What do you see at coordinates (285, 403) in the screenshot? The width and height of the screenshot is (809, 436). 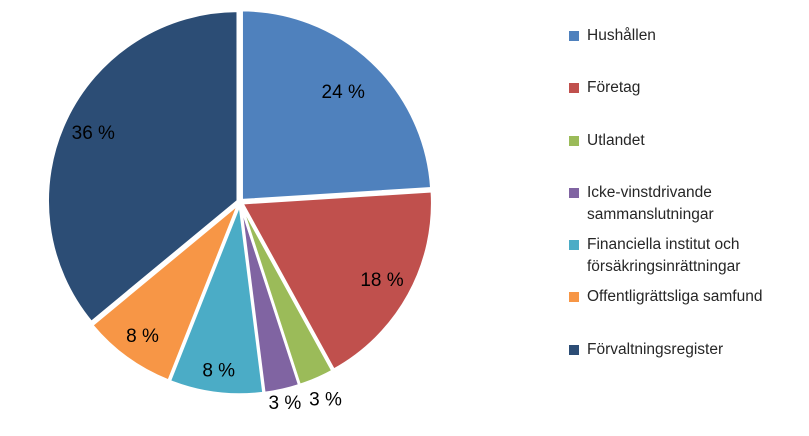 I see `pie-slice-label-3: 3 %` at bounding box center [285, 403].